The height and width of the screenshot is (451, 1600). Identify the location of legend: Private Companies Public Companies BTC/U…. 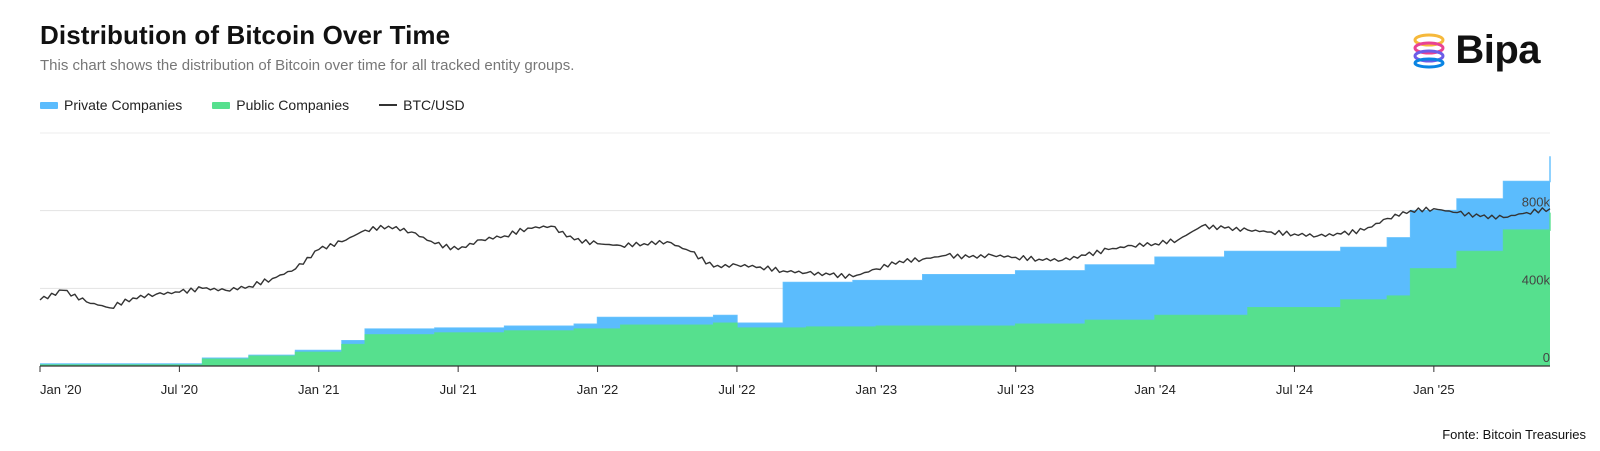
(252, 105).